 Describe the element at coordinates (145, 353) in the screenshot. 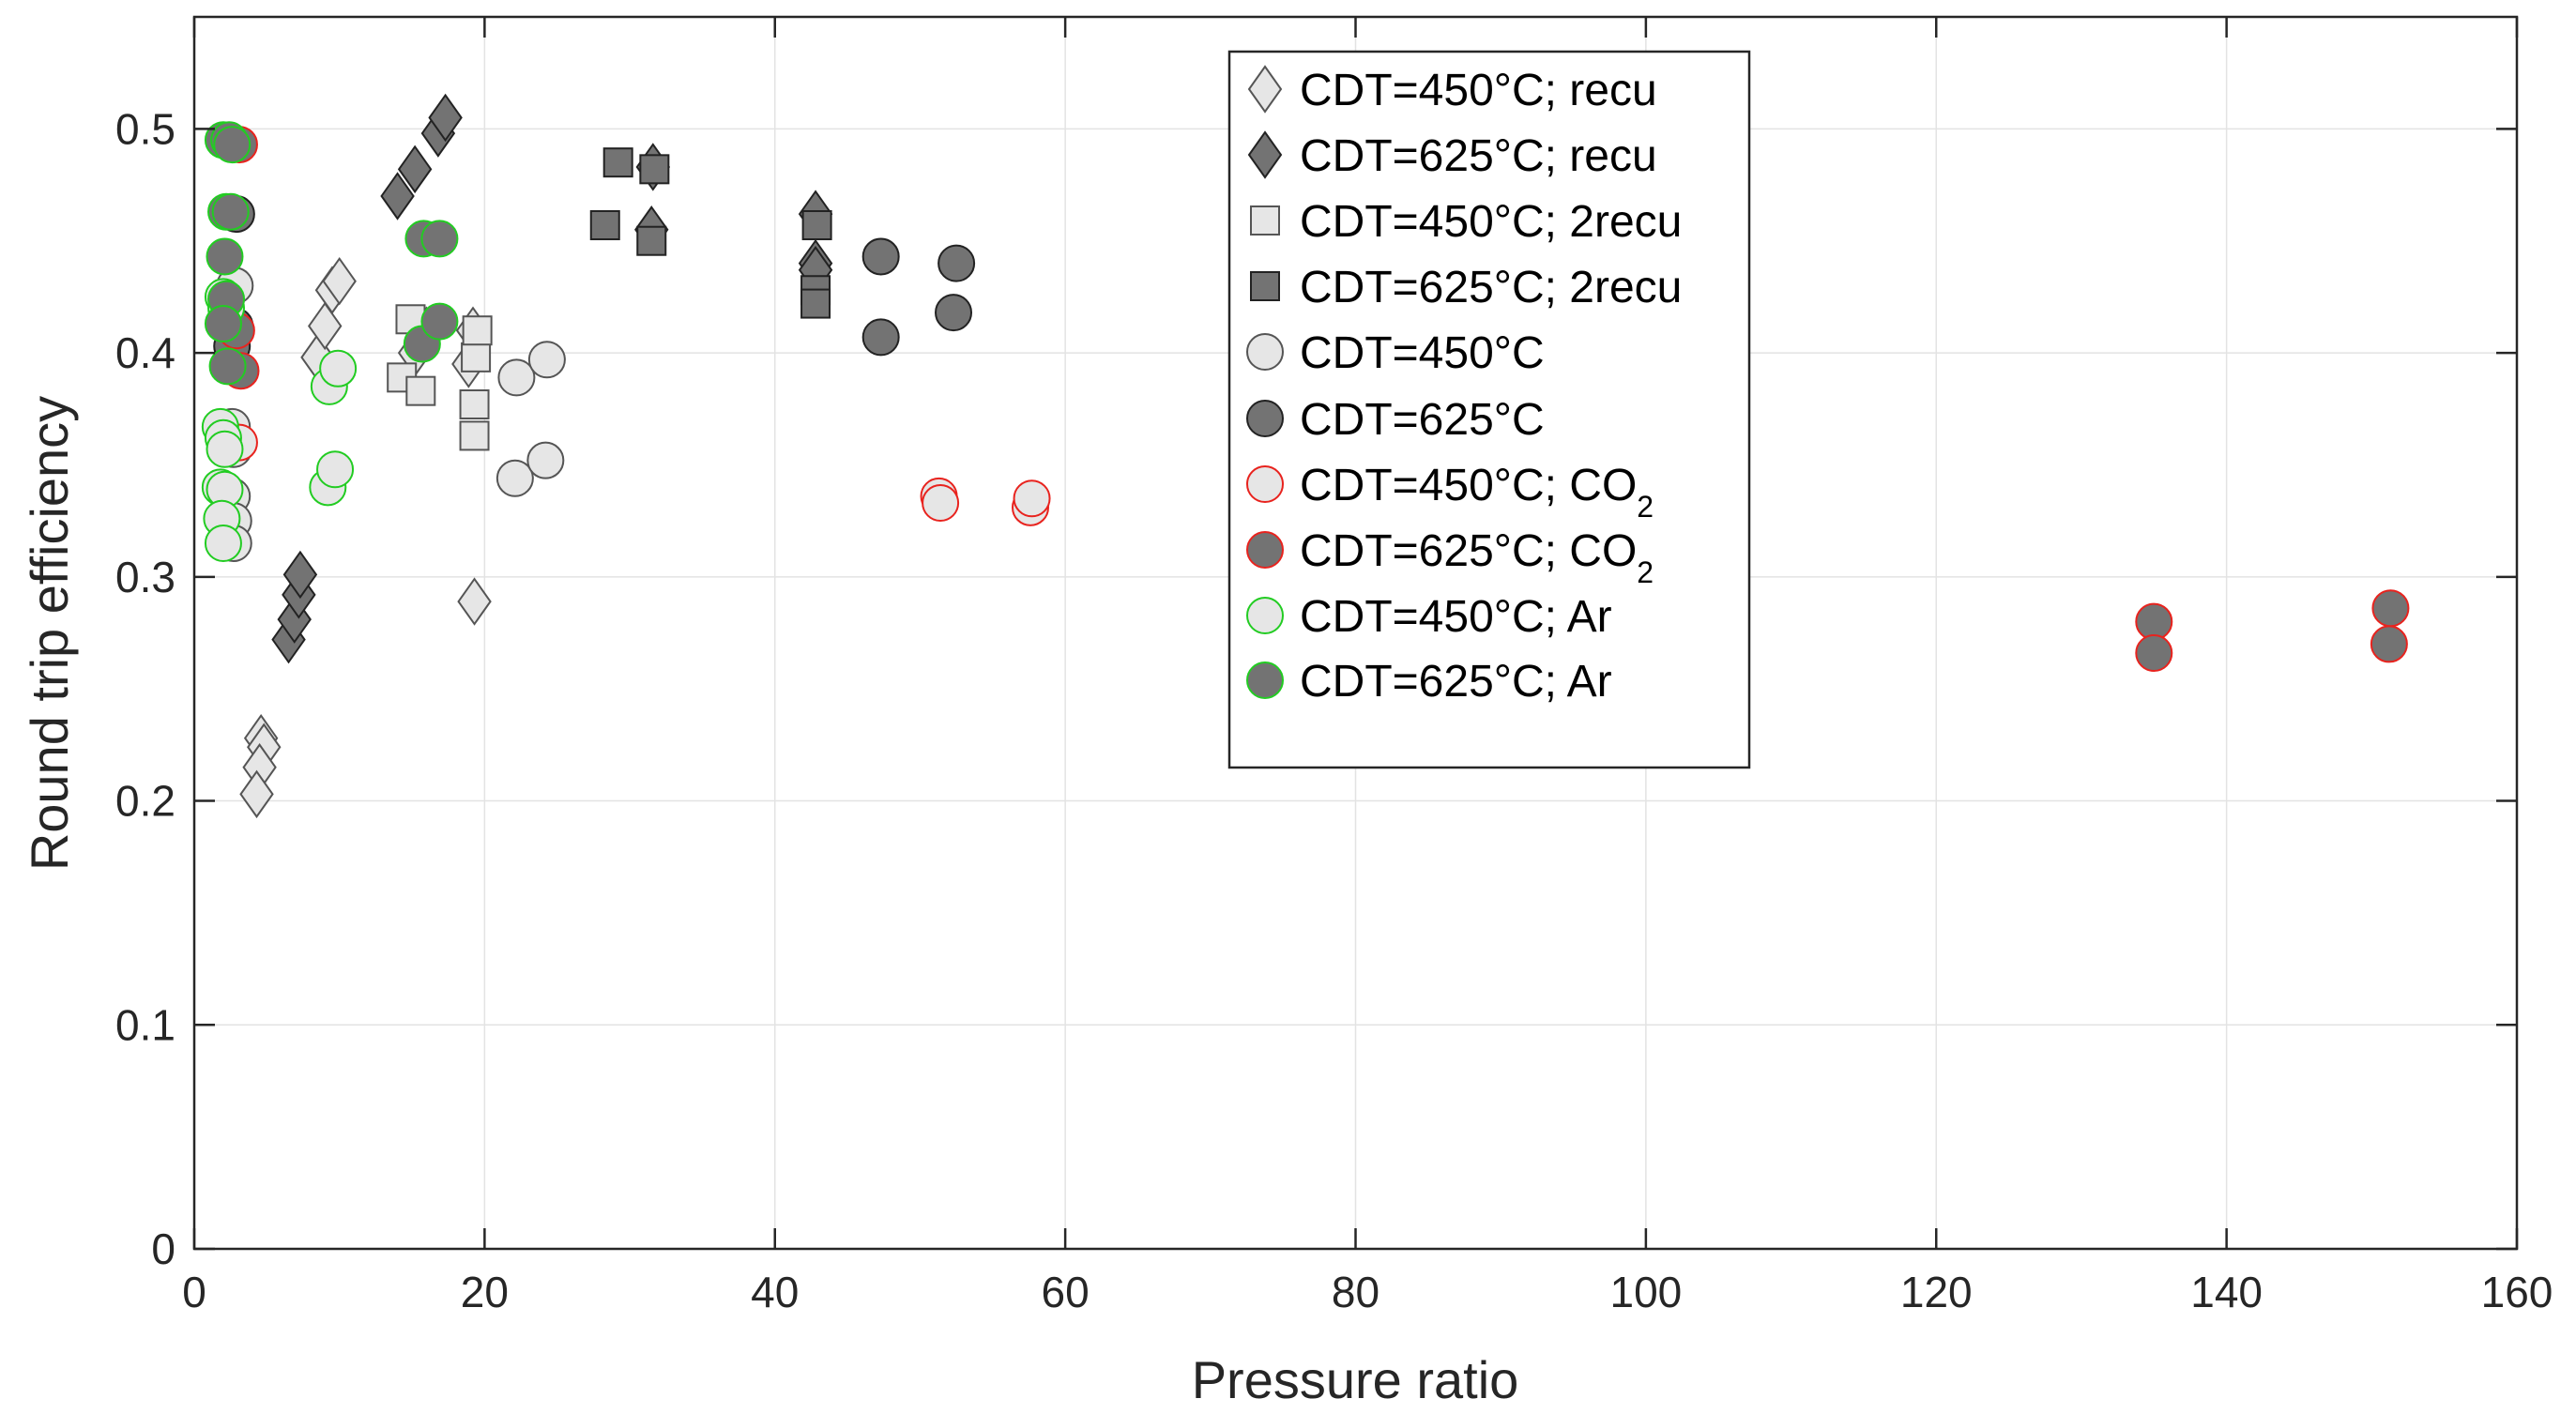

I see `y-tick-label: 0.4` at that location.